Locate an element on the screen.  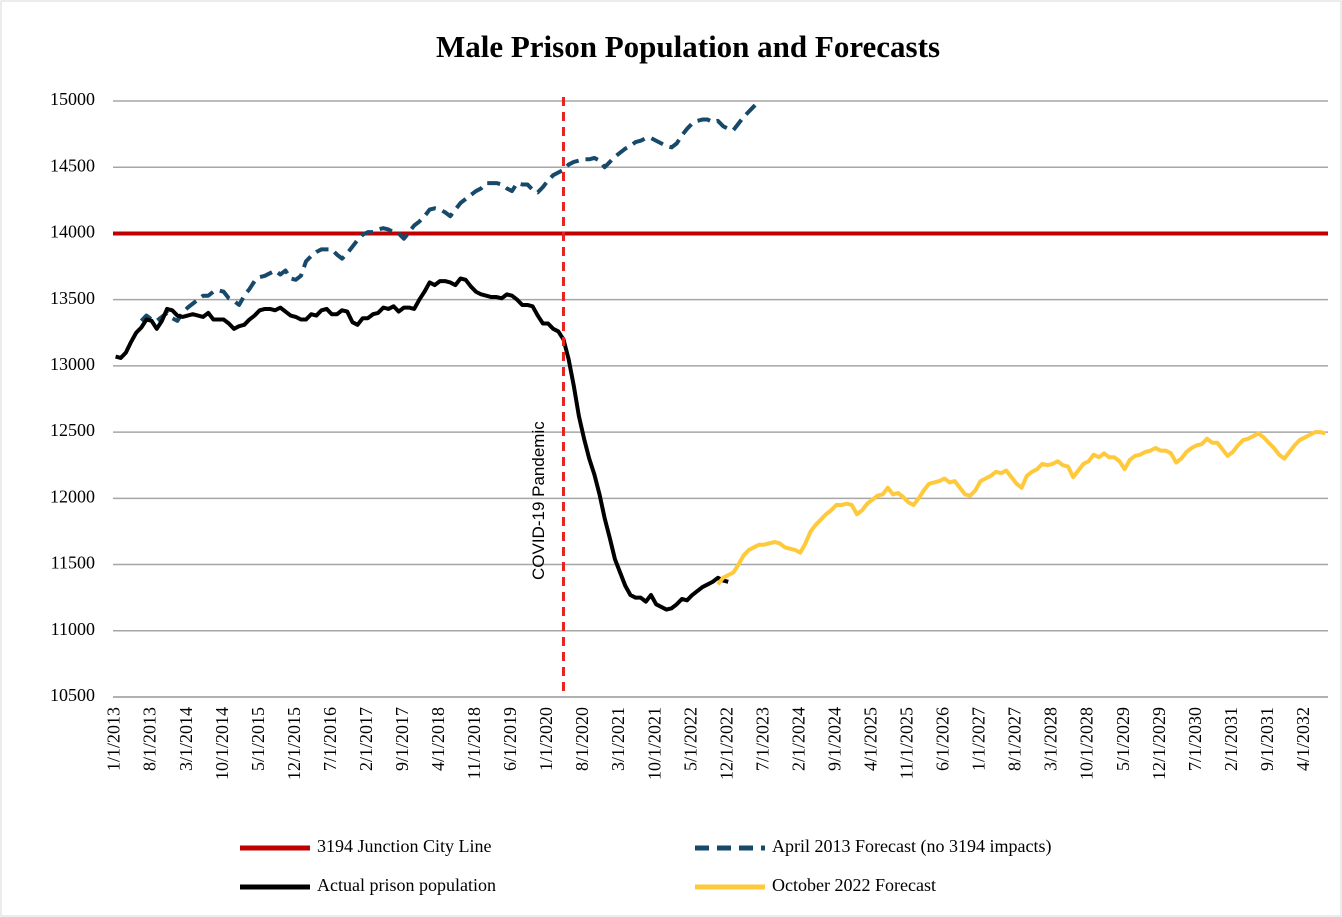
y-tick-label: 10500 is located at coordinates (72, 695).